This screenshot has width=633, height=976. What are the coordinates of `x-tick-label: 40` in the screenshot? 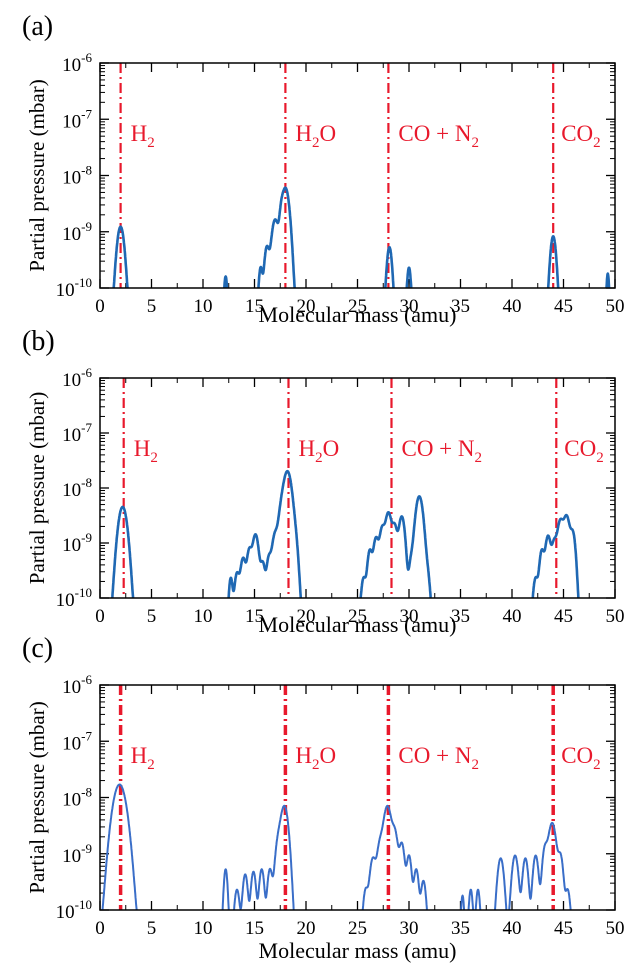 It's located at (512, 616).